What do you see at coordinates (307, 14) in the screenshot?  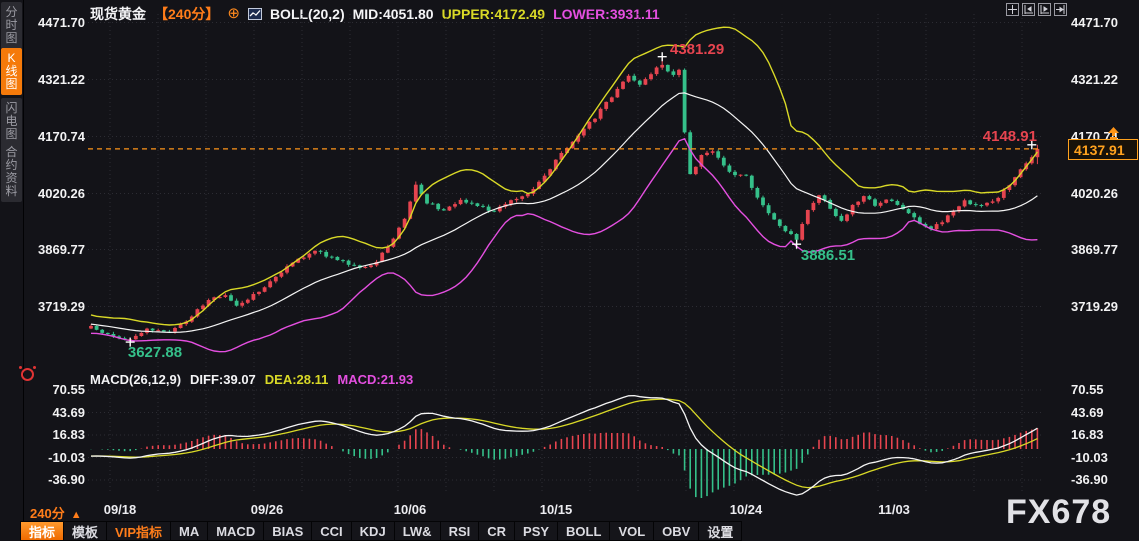 I see `boll-params-label: BOLL(20,2)` at bounding box center [307, 14].